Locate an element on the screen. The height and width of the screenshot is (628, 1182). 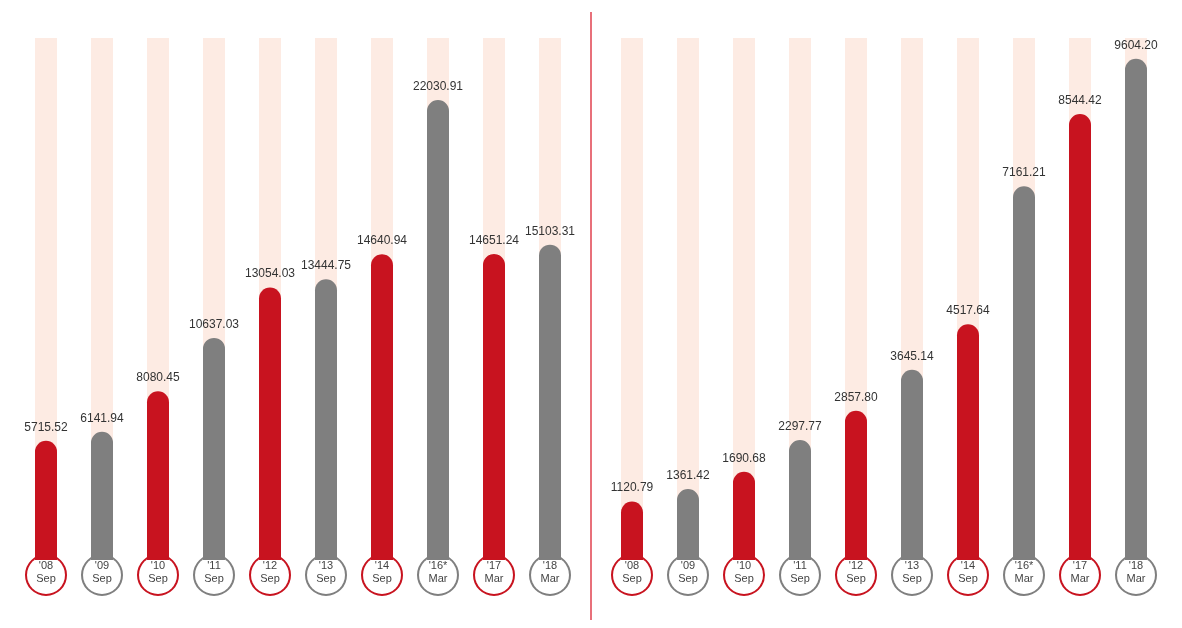
data-label: 5715.52 is located at coordinates (46, 426).